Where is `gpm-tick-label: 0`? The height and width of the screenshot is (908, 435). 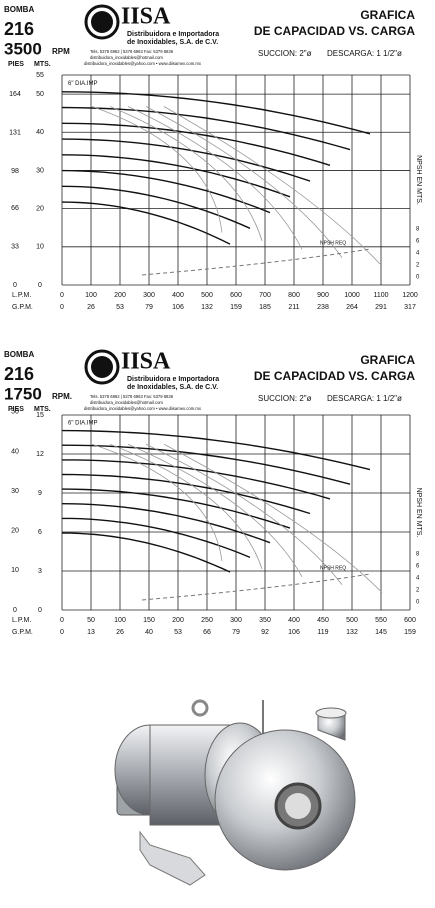
gpm-tick-label: 0 is located at coordinates (62, 307).